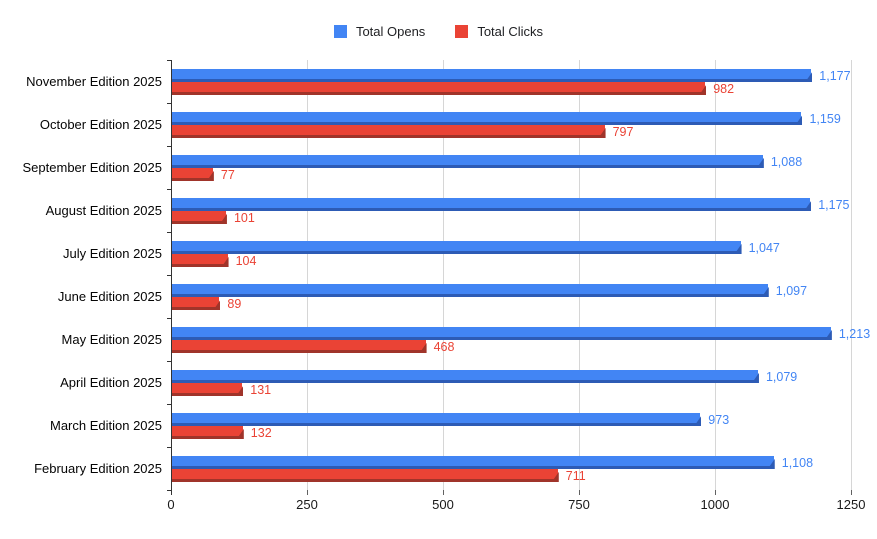 The image size is (877, 539). What do you see at coordinates (854, 333) in the screenshot?
I see `value-label-total-opens: 1,213` at bounding box center [854, 333].